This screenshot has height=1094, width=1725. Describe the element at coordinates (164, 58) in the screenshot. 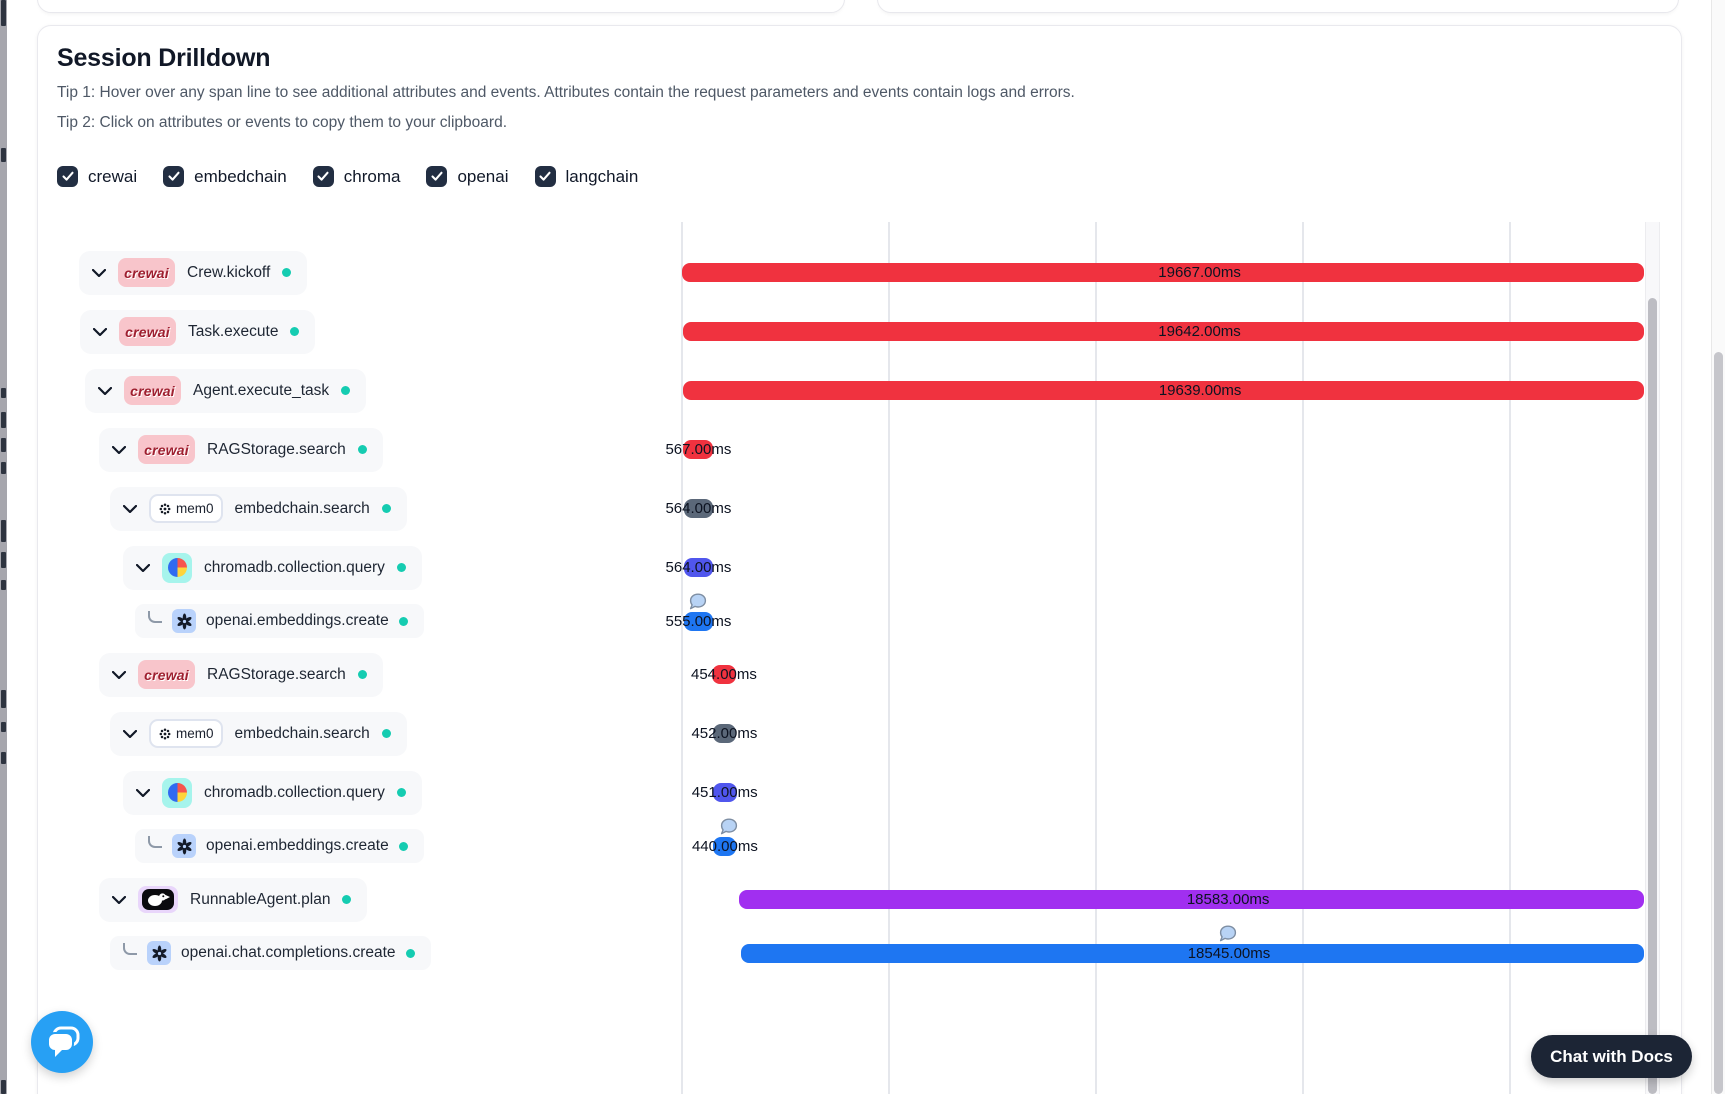

I see `page-title: Session Drilldown` at that location.